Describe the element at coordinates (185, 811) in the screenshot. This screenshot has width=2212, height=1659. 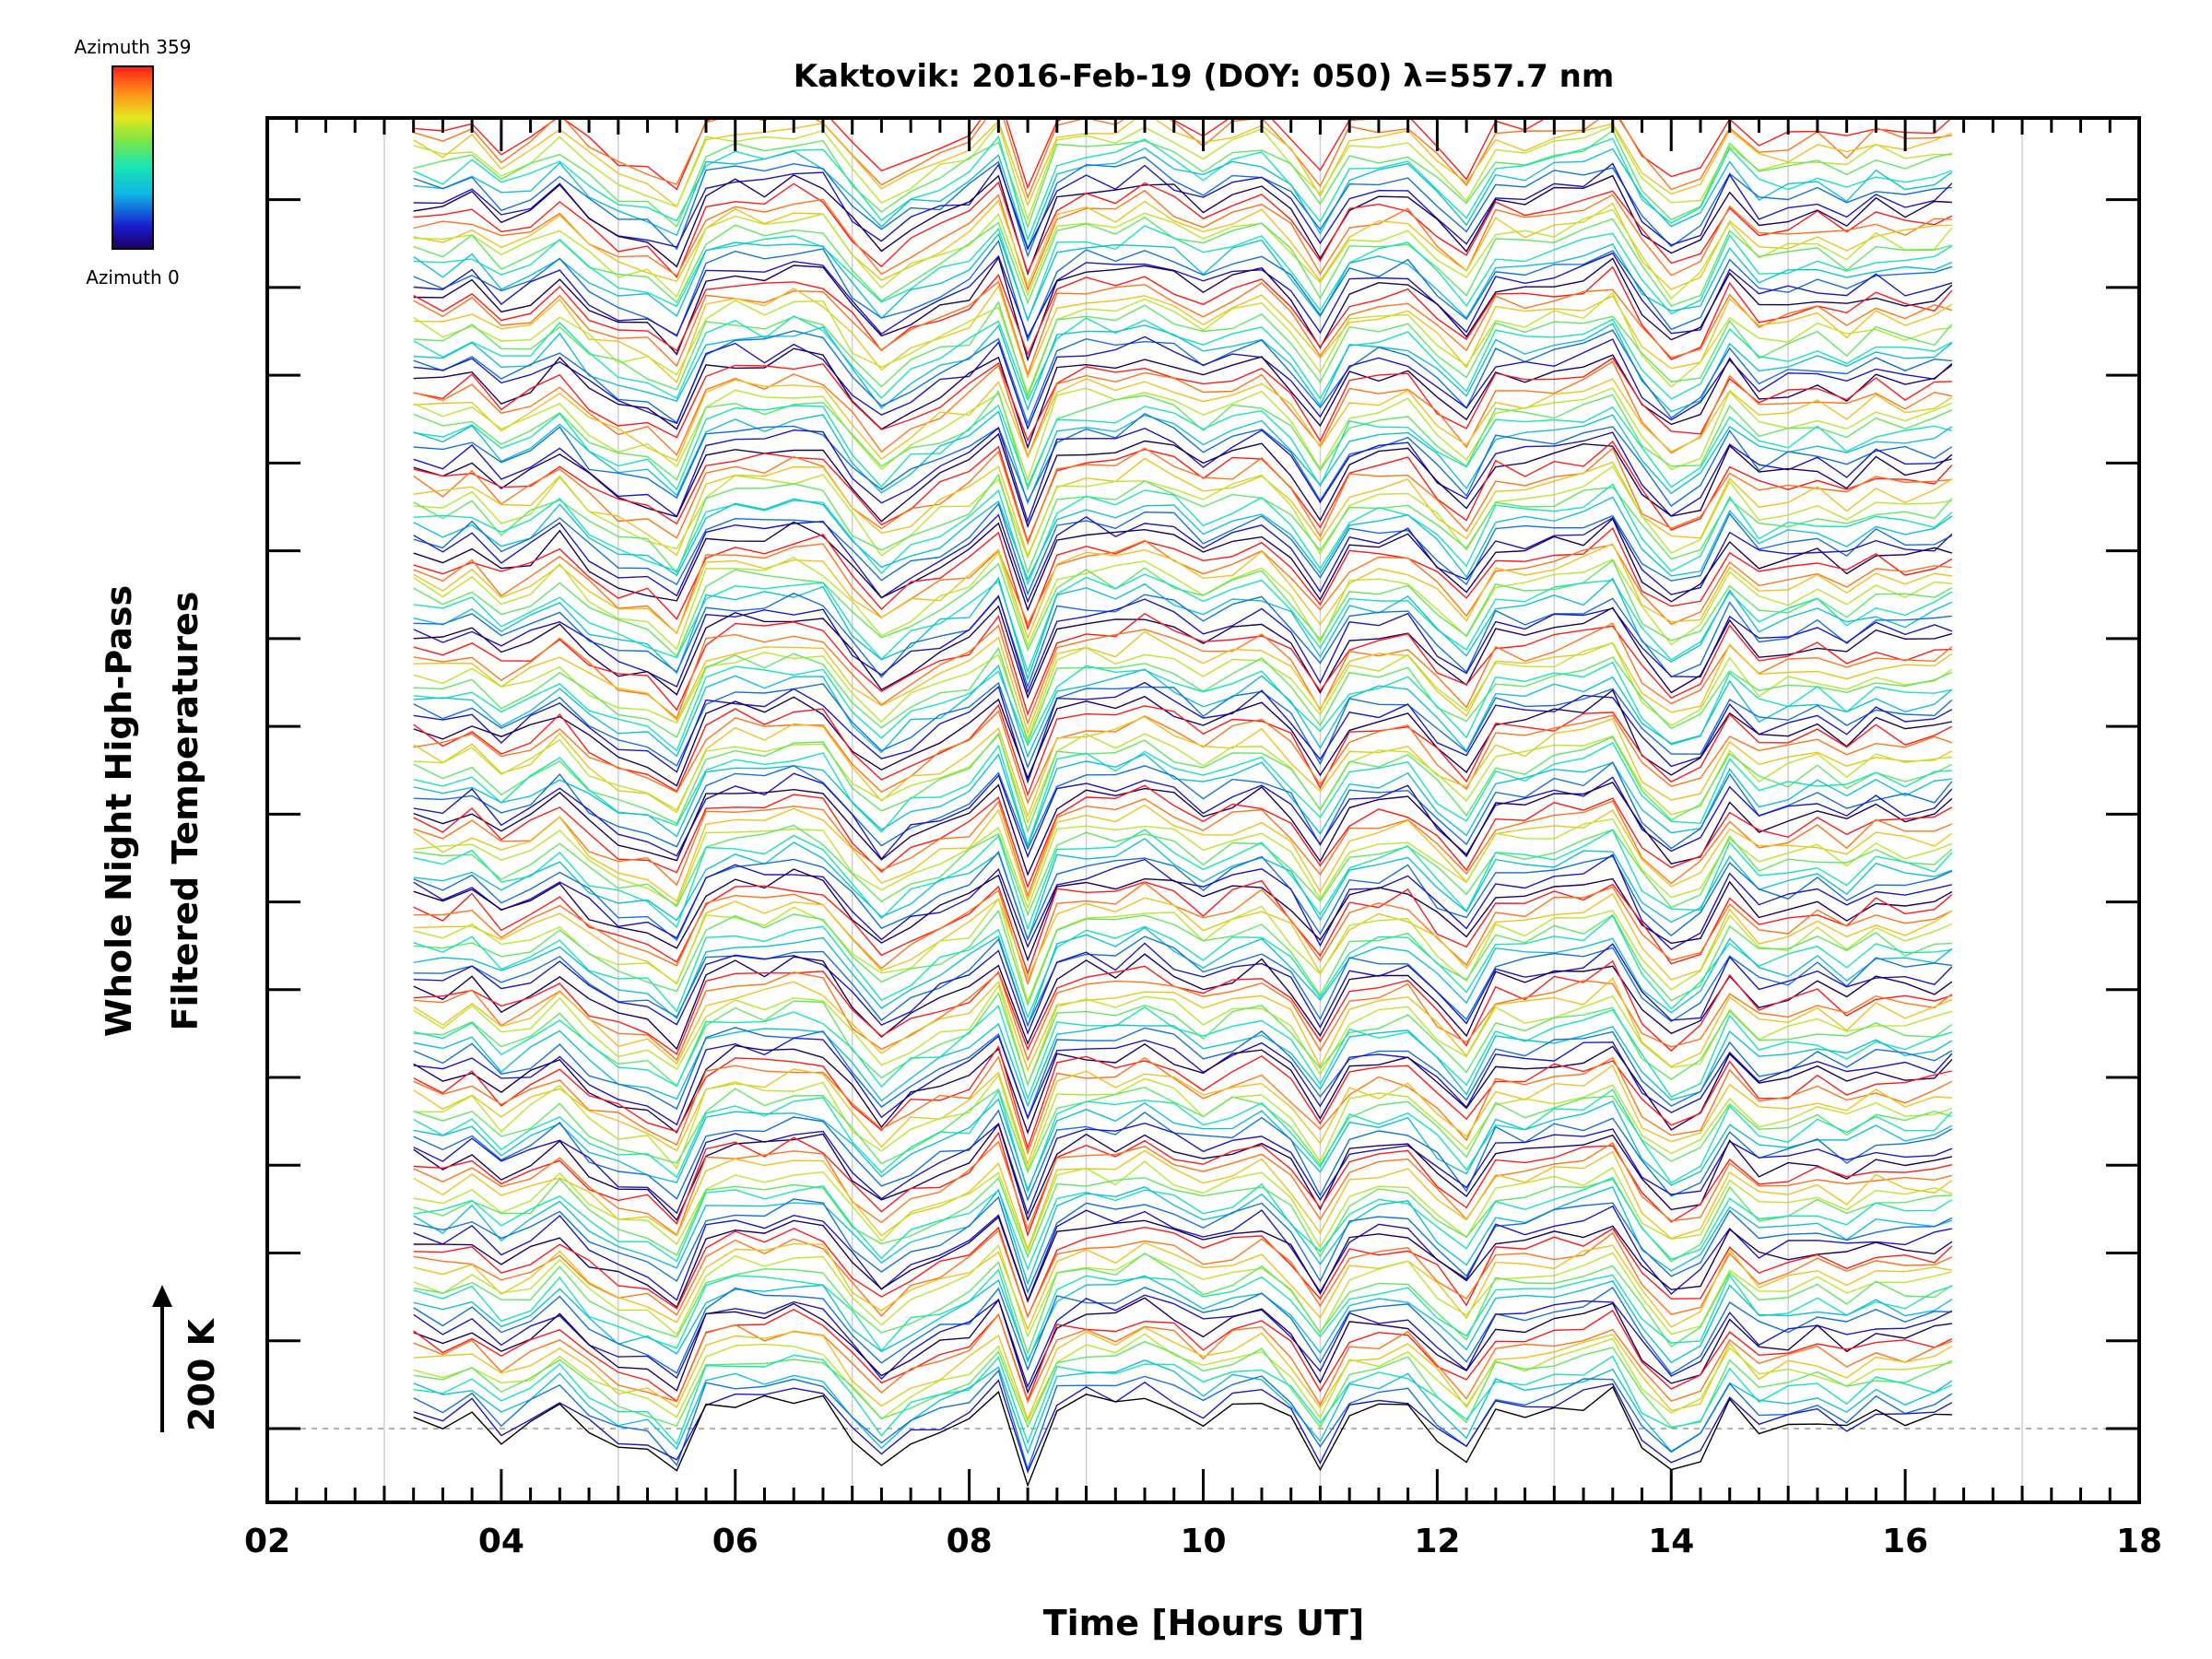
I see `y-axis-label-line2: Filtered Temperatures` at that location.